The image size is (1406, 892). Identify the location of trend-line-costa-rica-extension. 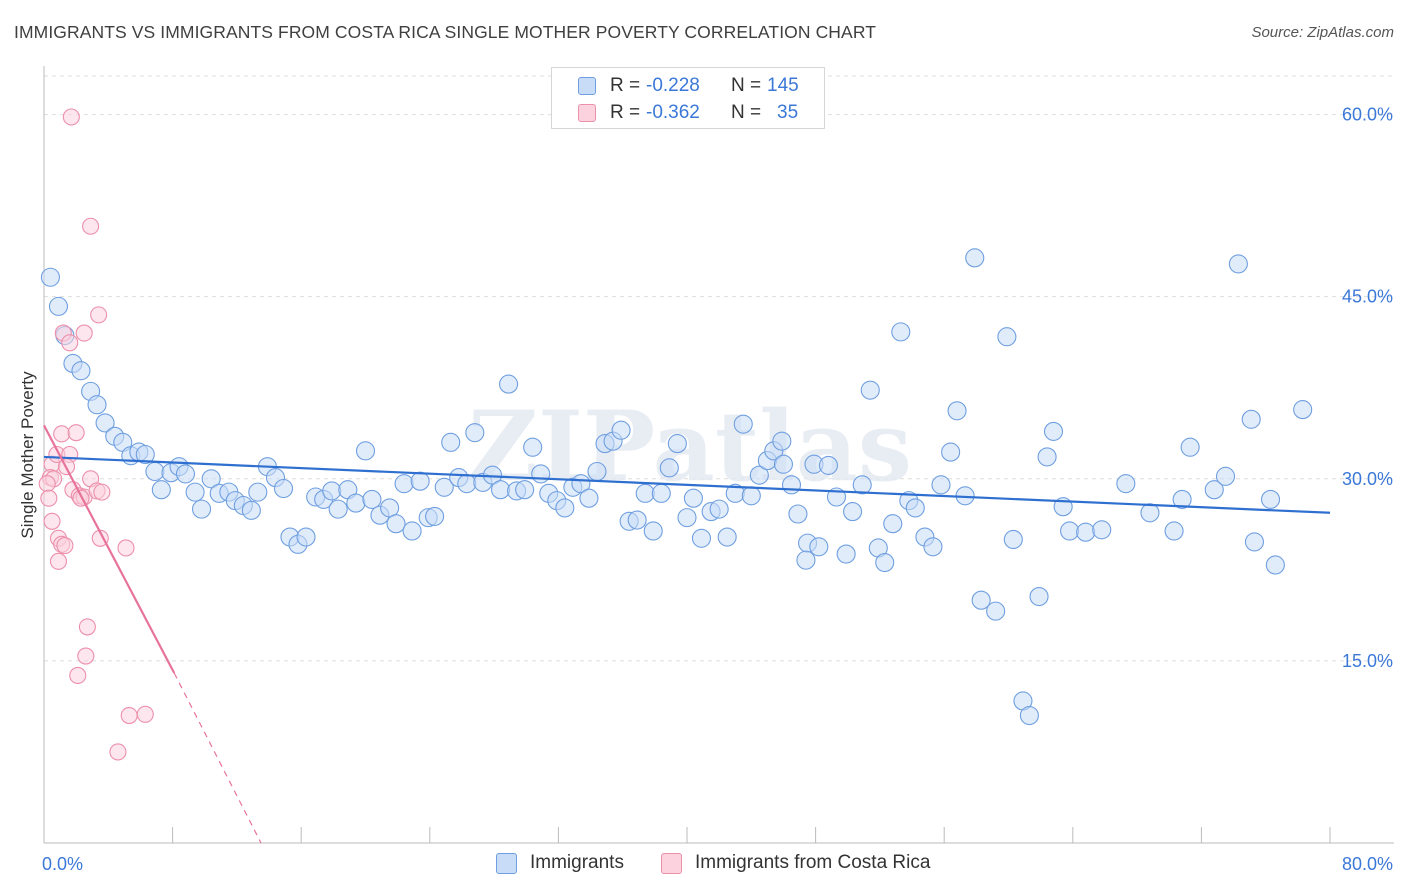
(217, 758).